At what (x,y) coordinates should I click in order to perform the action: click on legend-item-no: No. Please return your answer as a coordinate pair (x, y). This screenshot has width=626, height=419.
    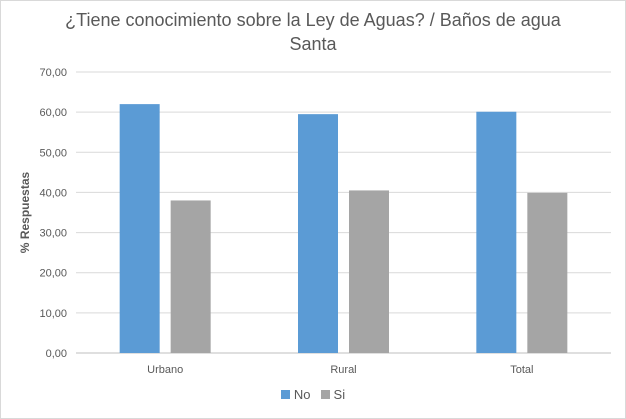
    Looking at the image, I should click on (295, 394).